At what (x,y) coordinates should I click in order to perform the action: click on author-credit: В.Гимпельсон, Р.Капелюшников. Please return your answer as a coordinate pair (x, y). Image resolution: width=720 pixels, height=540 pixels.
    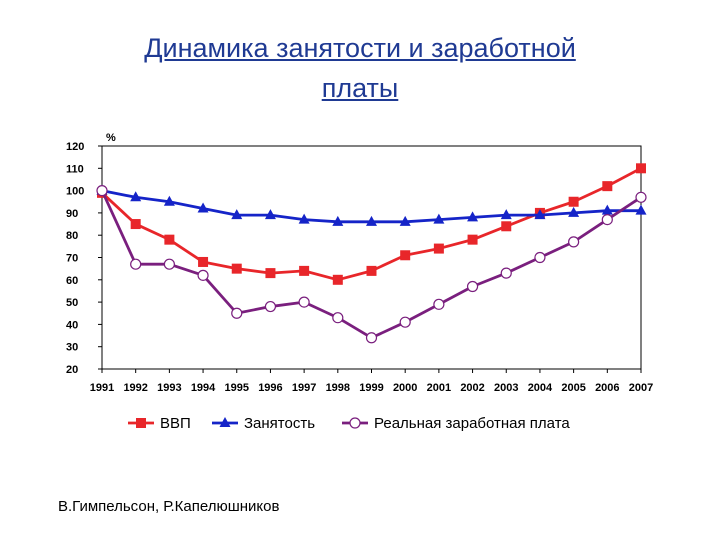
    Looking at the image, I should click on (169, 506).